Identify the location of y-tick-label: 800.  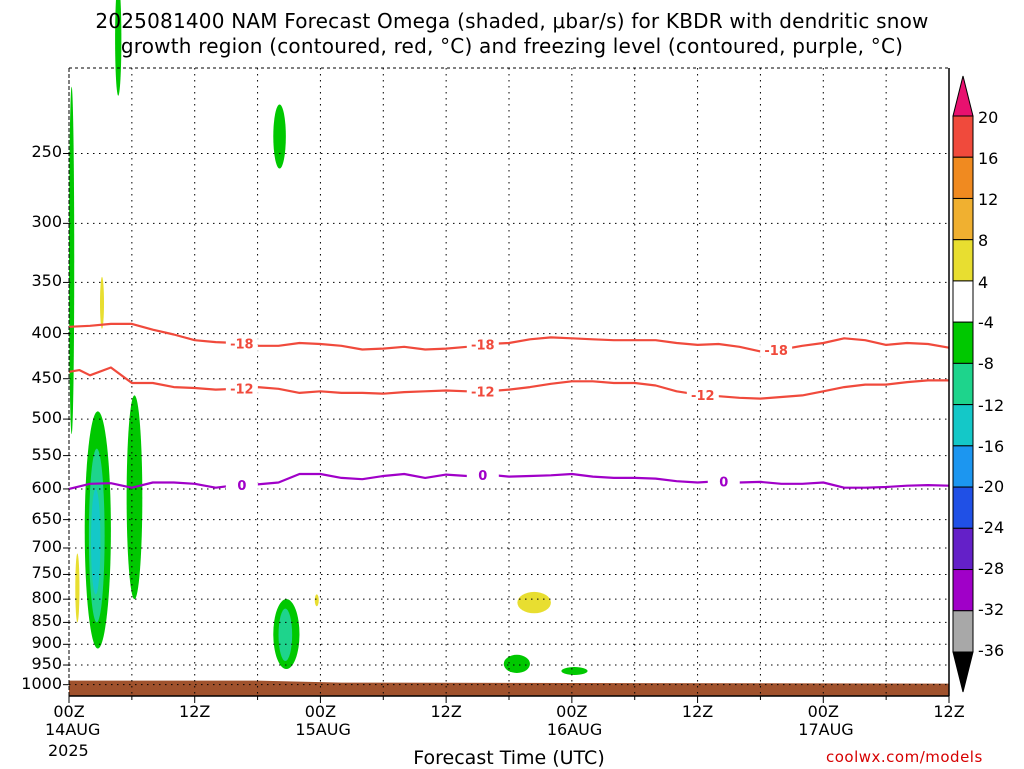
(46, 598).